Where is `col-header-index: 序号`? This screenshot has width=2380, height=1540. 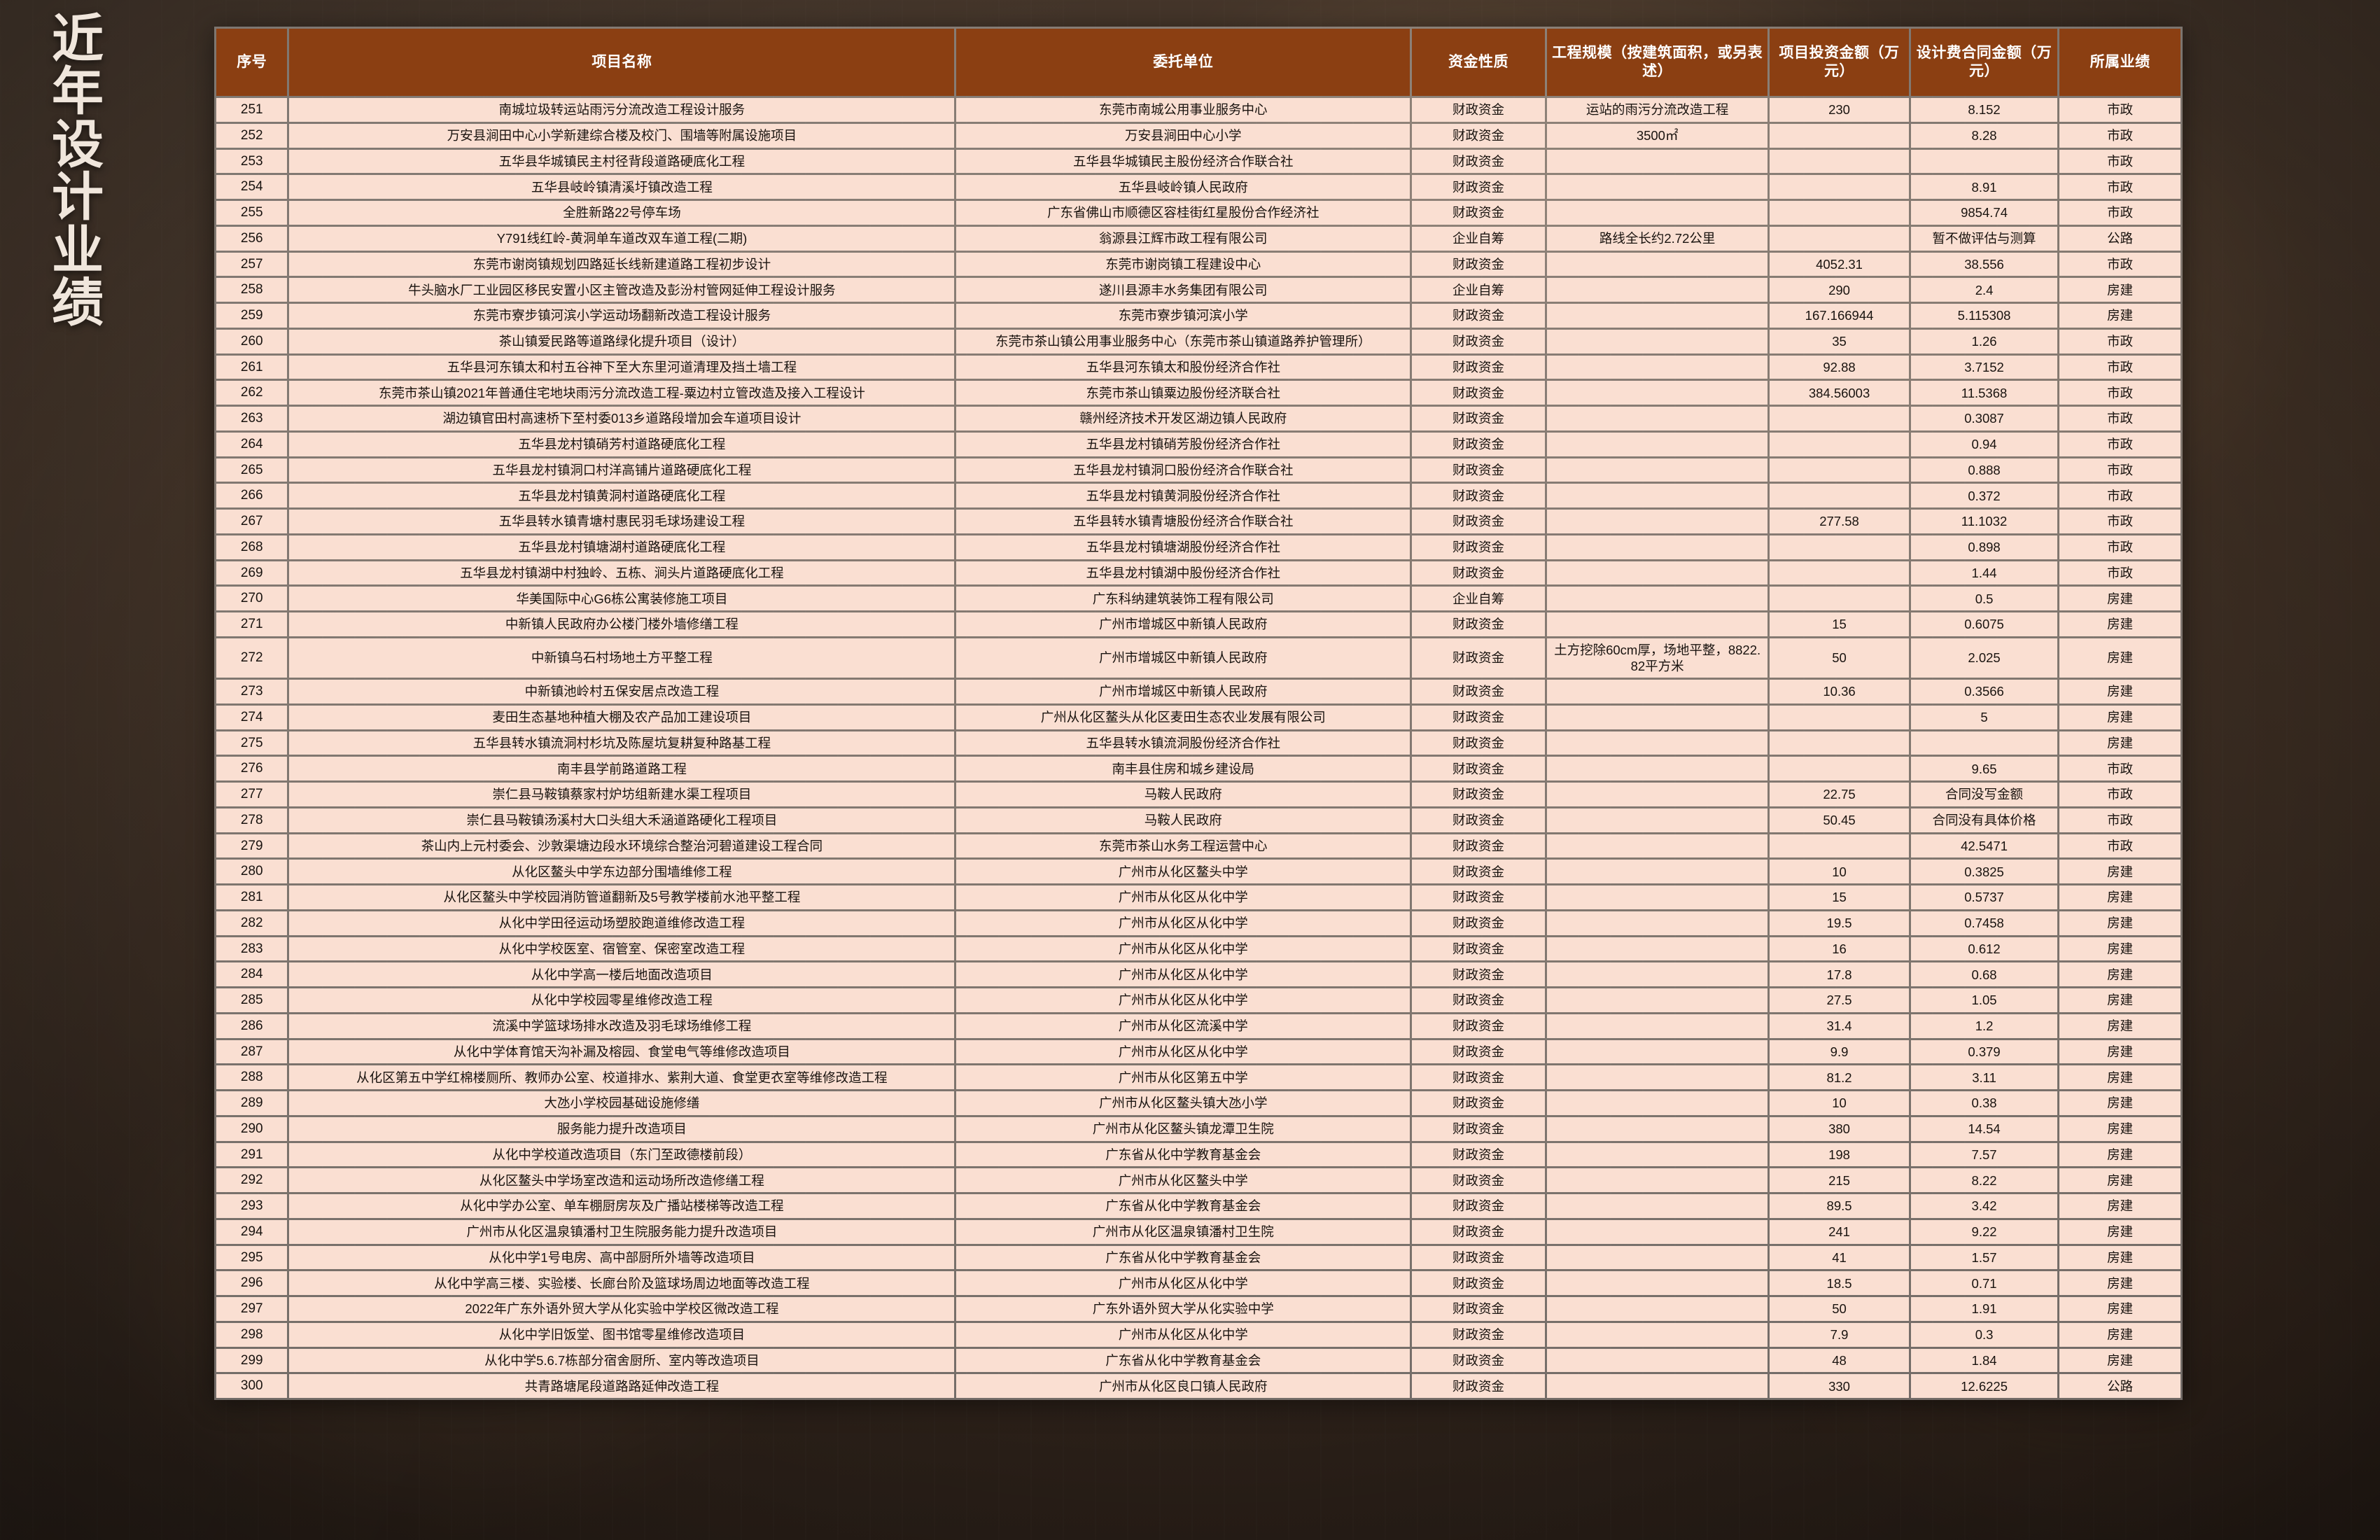 col-header-index: 序号 is located at coordinates (252, 62).